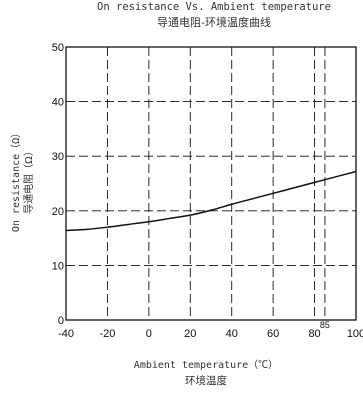 The image size is (363, 394). Describe the element at coordinates (58, 103) in the screenshot. I see `y-tick-label: 40` at that location.